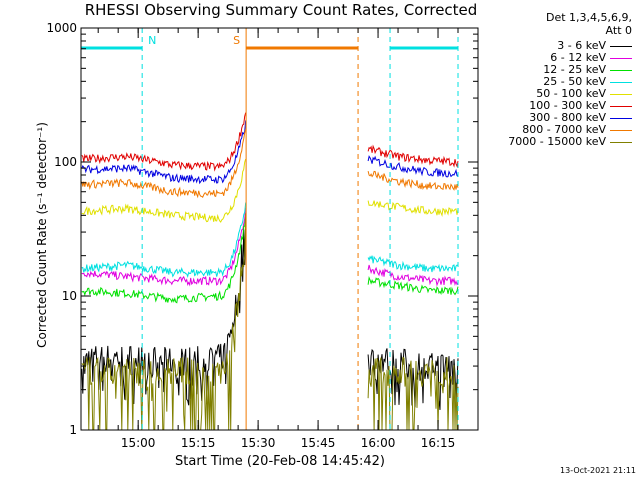  I want to click on legend-entry: 50 - 100 keV, so click(553, 94).